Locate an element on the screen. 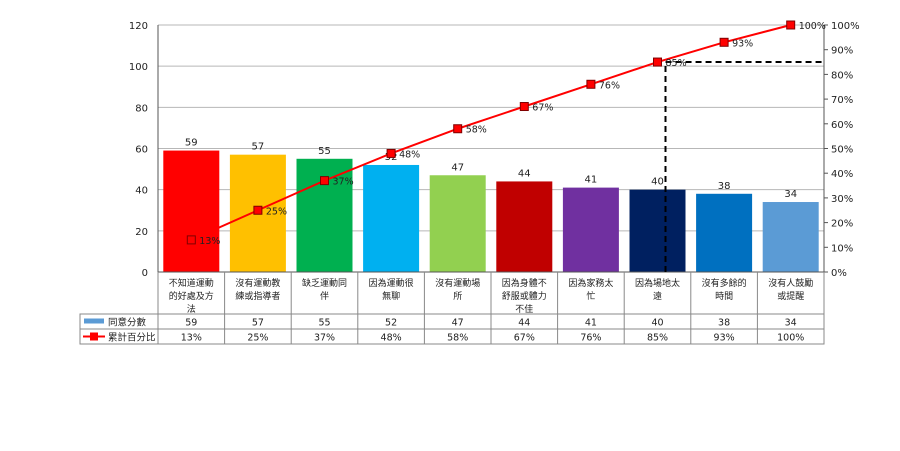 The image size is (900, 451). category-label: 舒服或體力 is located at coordinates (524, 296).